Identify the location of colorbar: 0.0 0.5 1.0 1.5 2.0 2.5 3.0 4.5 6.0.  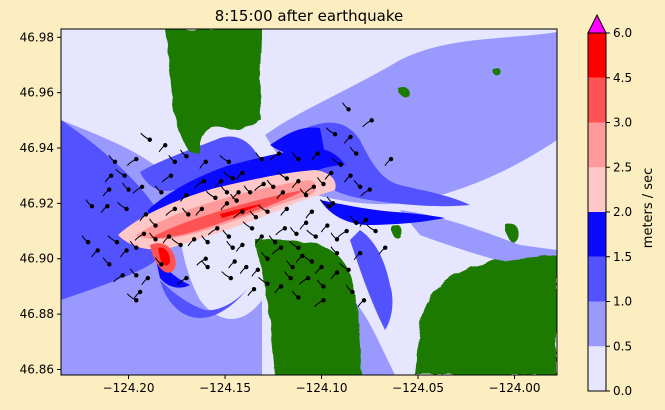
(609, 205).